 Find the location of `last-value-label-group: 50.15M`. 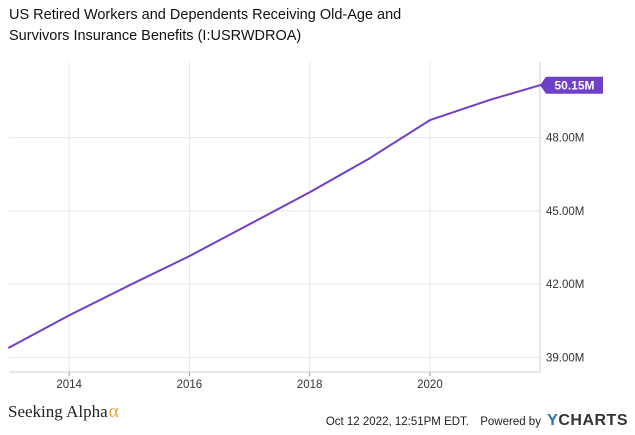

last-value-label-group: 50.15M is located at coordinates (571, 85).